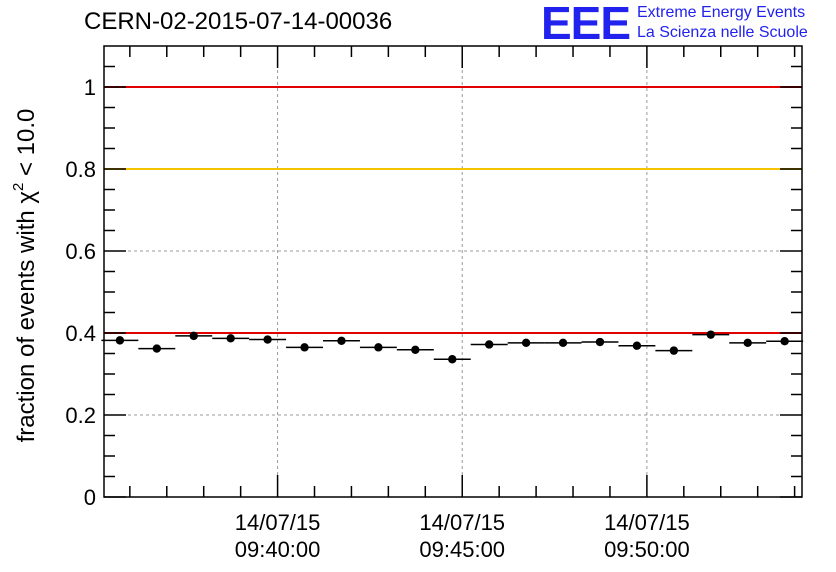  What do you see at coordinates (26, 317) in the screenshot?
I see `y-axis-title-main: fraction of events with χ` at bounding box center [26, 317].